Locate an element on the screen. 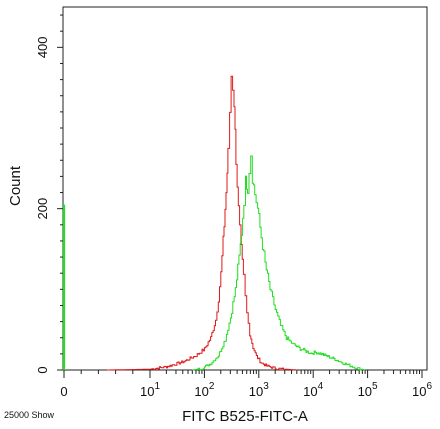 Image resolution: width=440 pixels, height=429 pixels. y-axis-ticks is located at coordinates (60, 192).